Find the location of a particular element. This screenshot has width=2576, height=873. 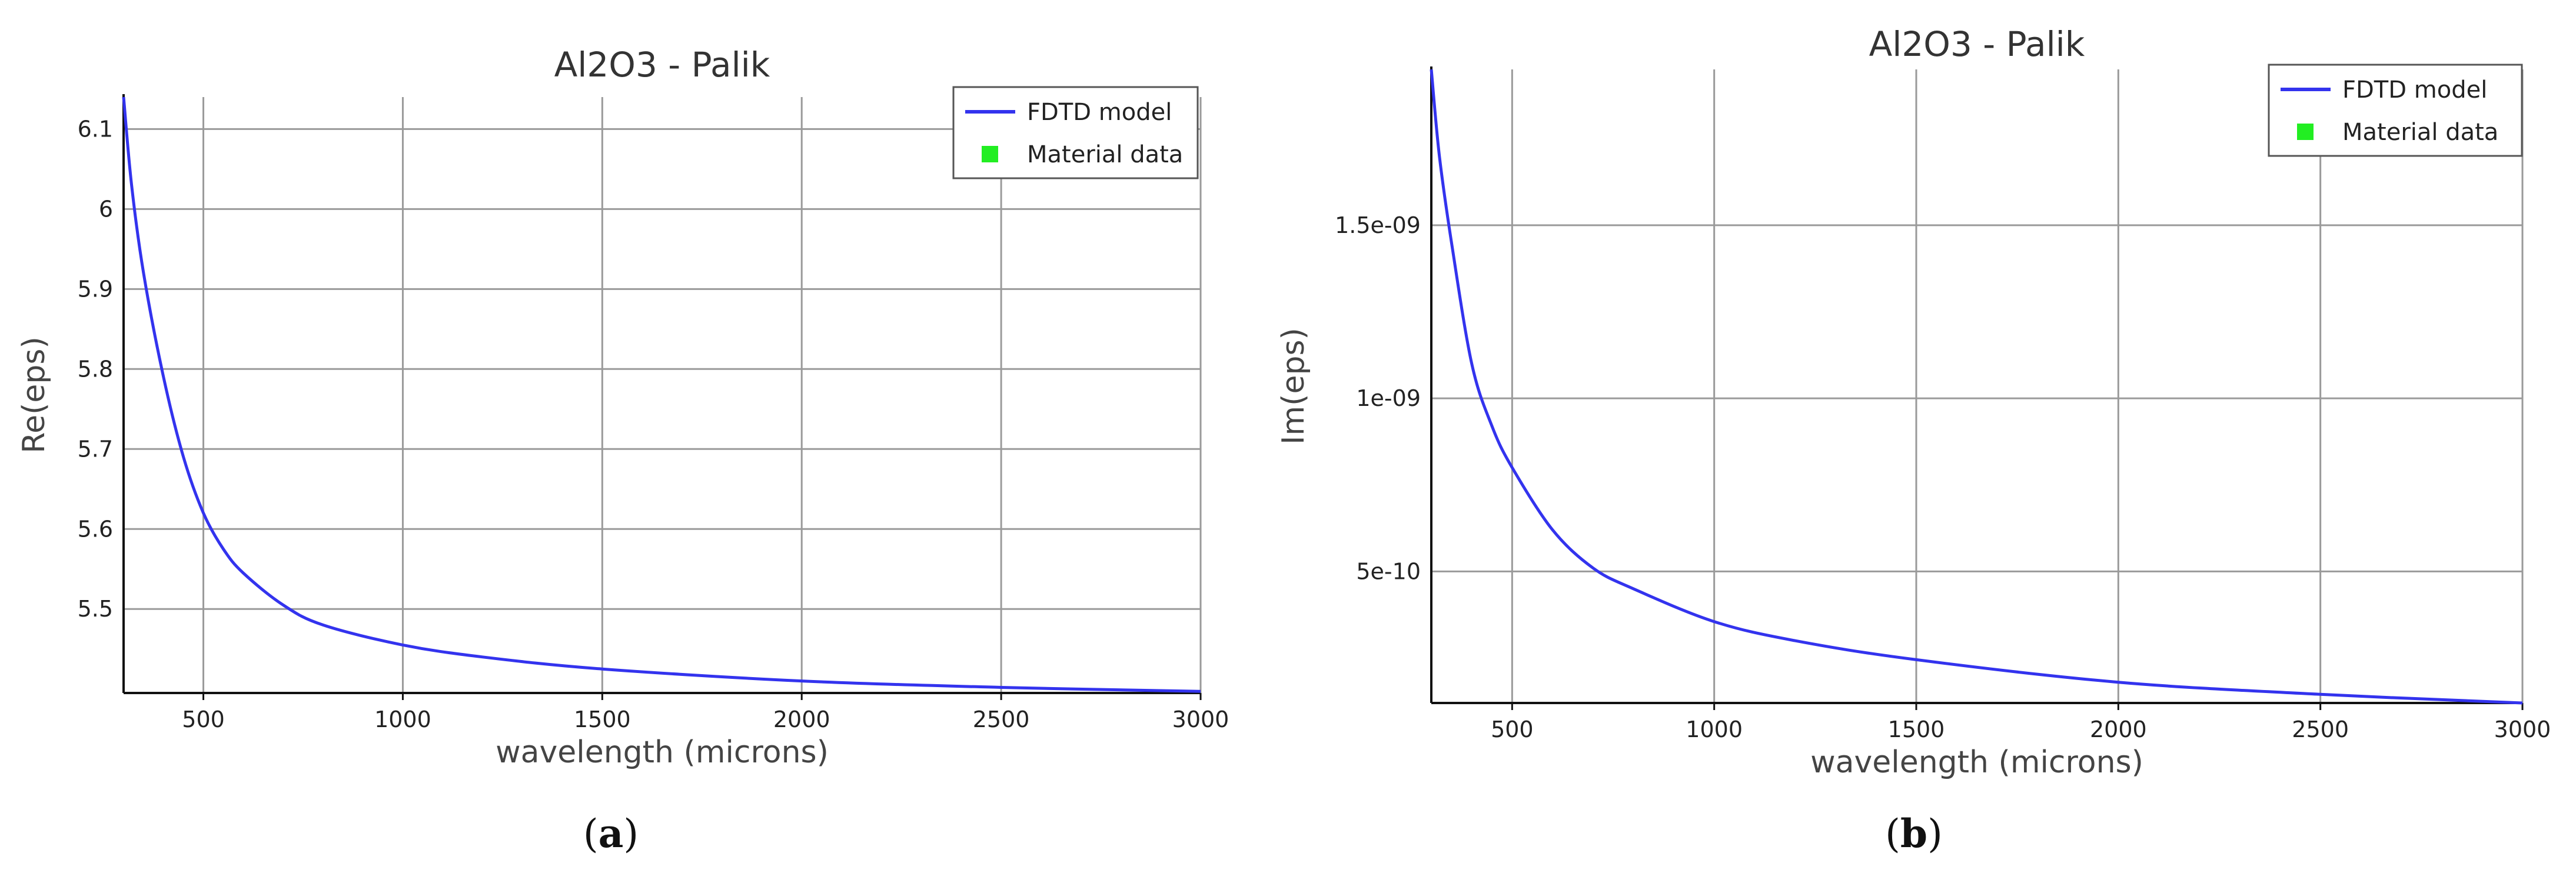

subfigure-label-a: (a) is located at coordinates (611, 834).